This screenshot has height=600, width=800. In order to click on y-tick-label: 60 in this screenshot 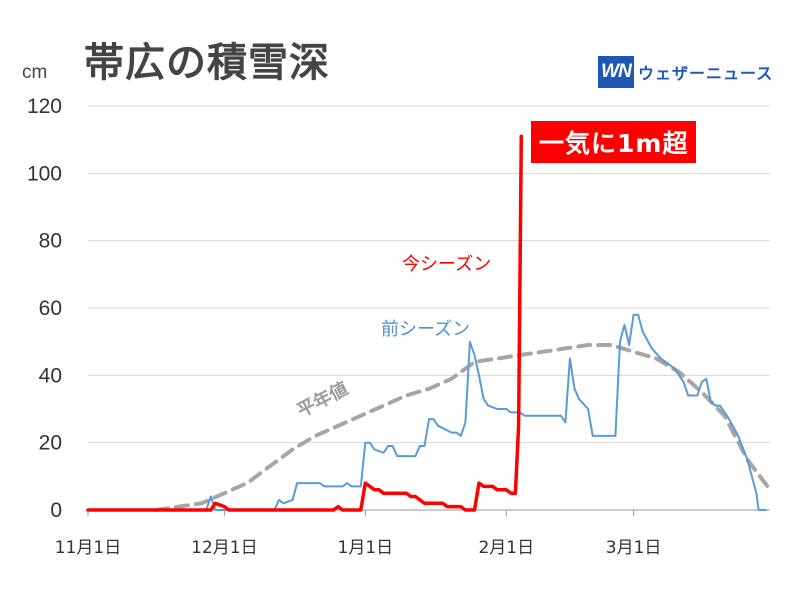, I will do `click(50, 308)`.